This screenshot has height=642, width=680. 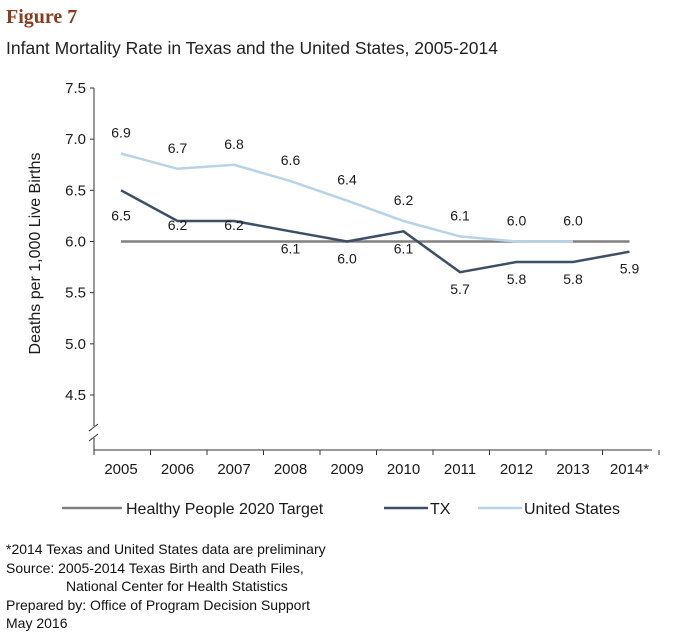 What do you see at coordinates (178, 148) in the screenshot?
I see `data-label-us: 6.7` at bounding box center [178, 148].